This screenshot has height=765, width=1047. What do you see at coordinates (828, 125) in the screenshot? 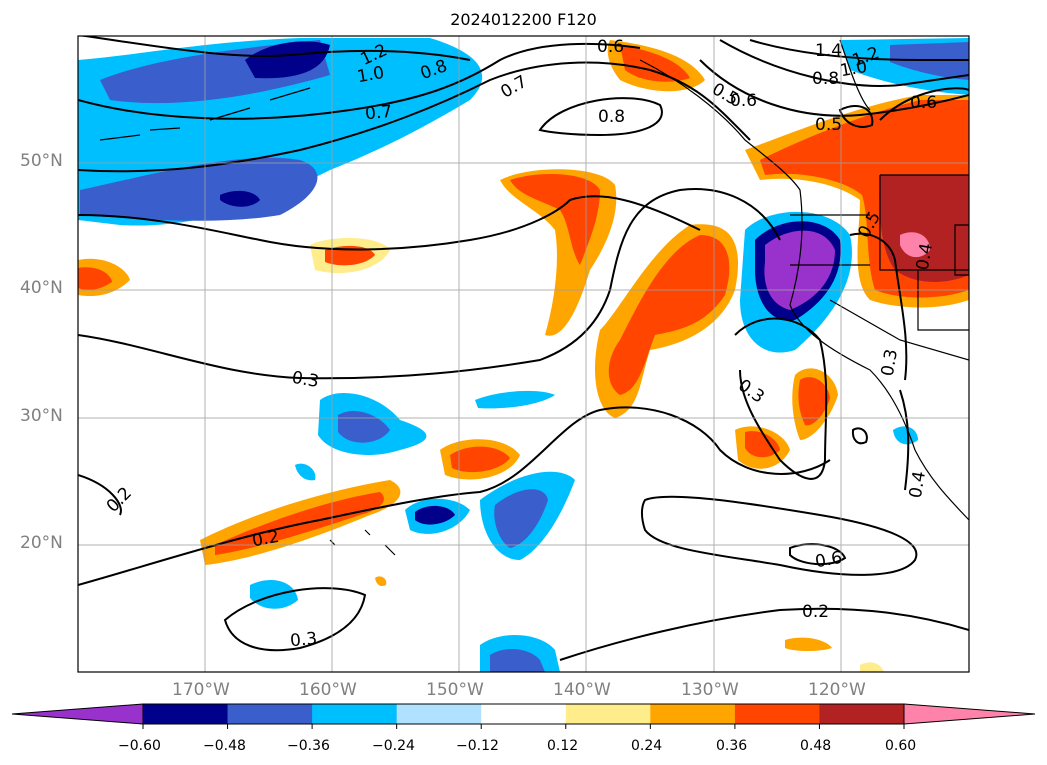
I see `contour-label: 0.5` at bounding box center [828, 125].